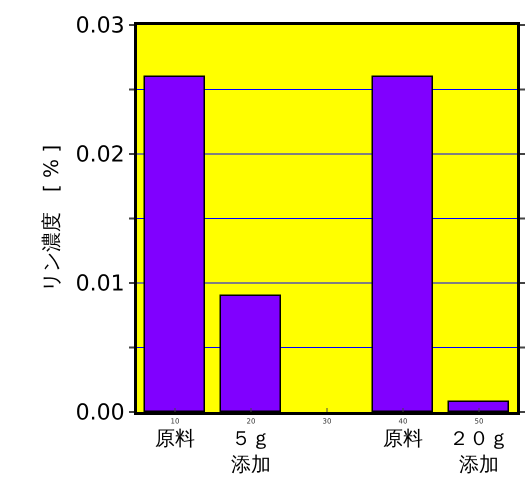 The width and height of the screenshot is (529, 487). Describe the element at coordinates (51, 218) in the screenshot. I see `y-axis-title: リン濃度 [ % ]` at that location.